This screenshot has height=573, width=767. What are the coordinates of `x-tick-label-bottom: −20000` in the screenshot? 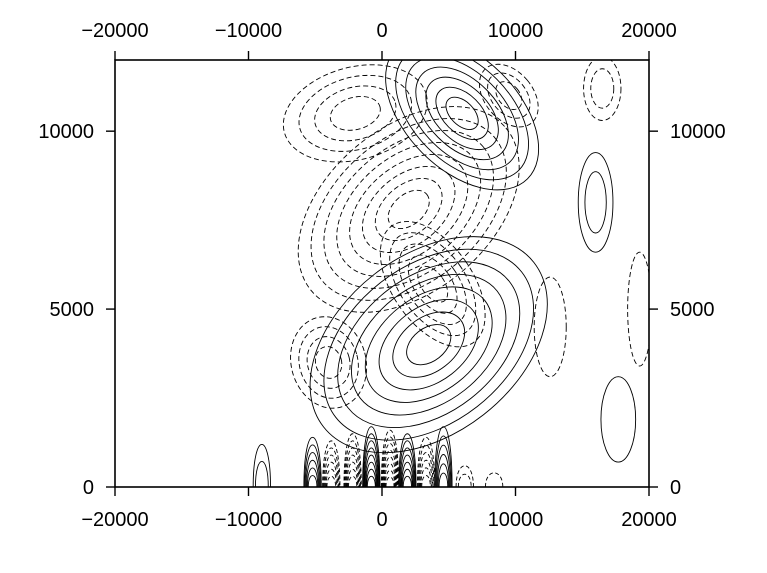 It's located at (114, 520).